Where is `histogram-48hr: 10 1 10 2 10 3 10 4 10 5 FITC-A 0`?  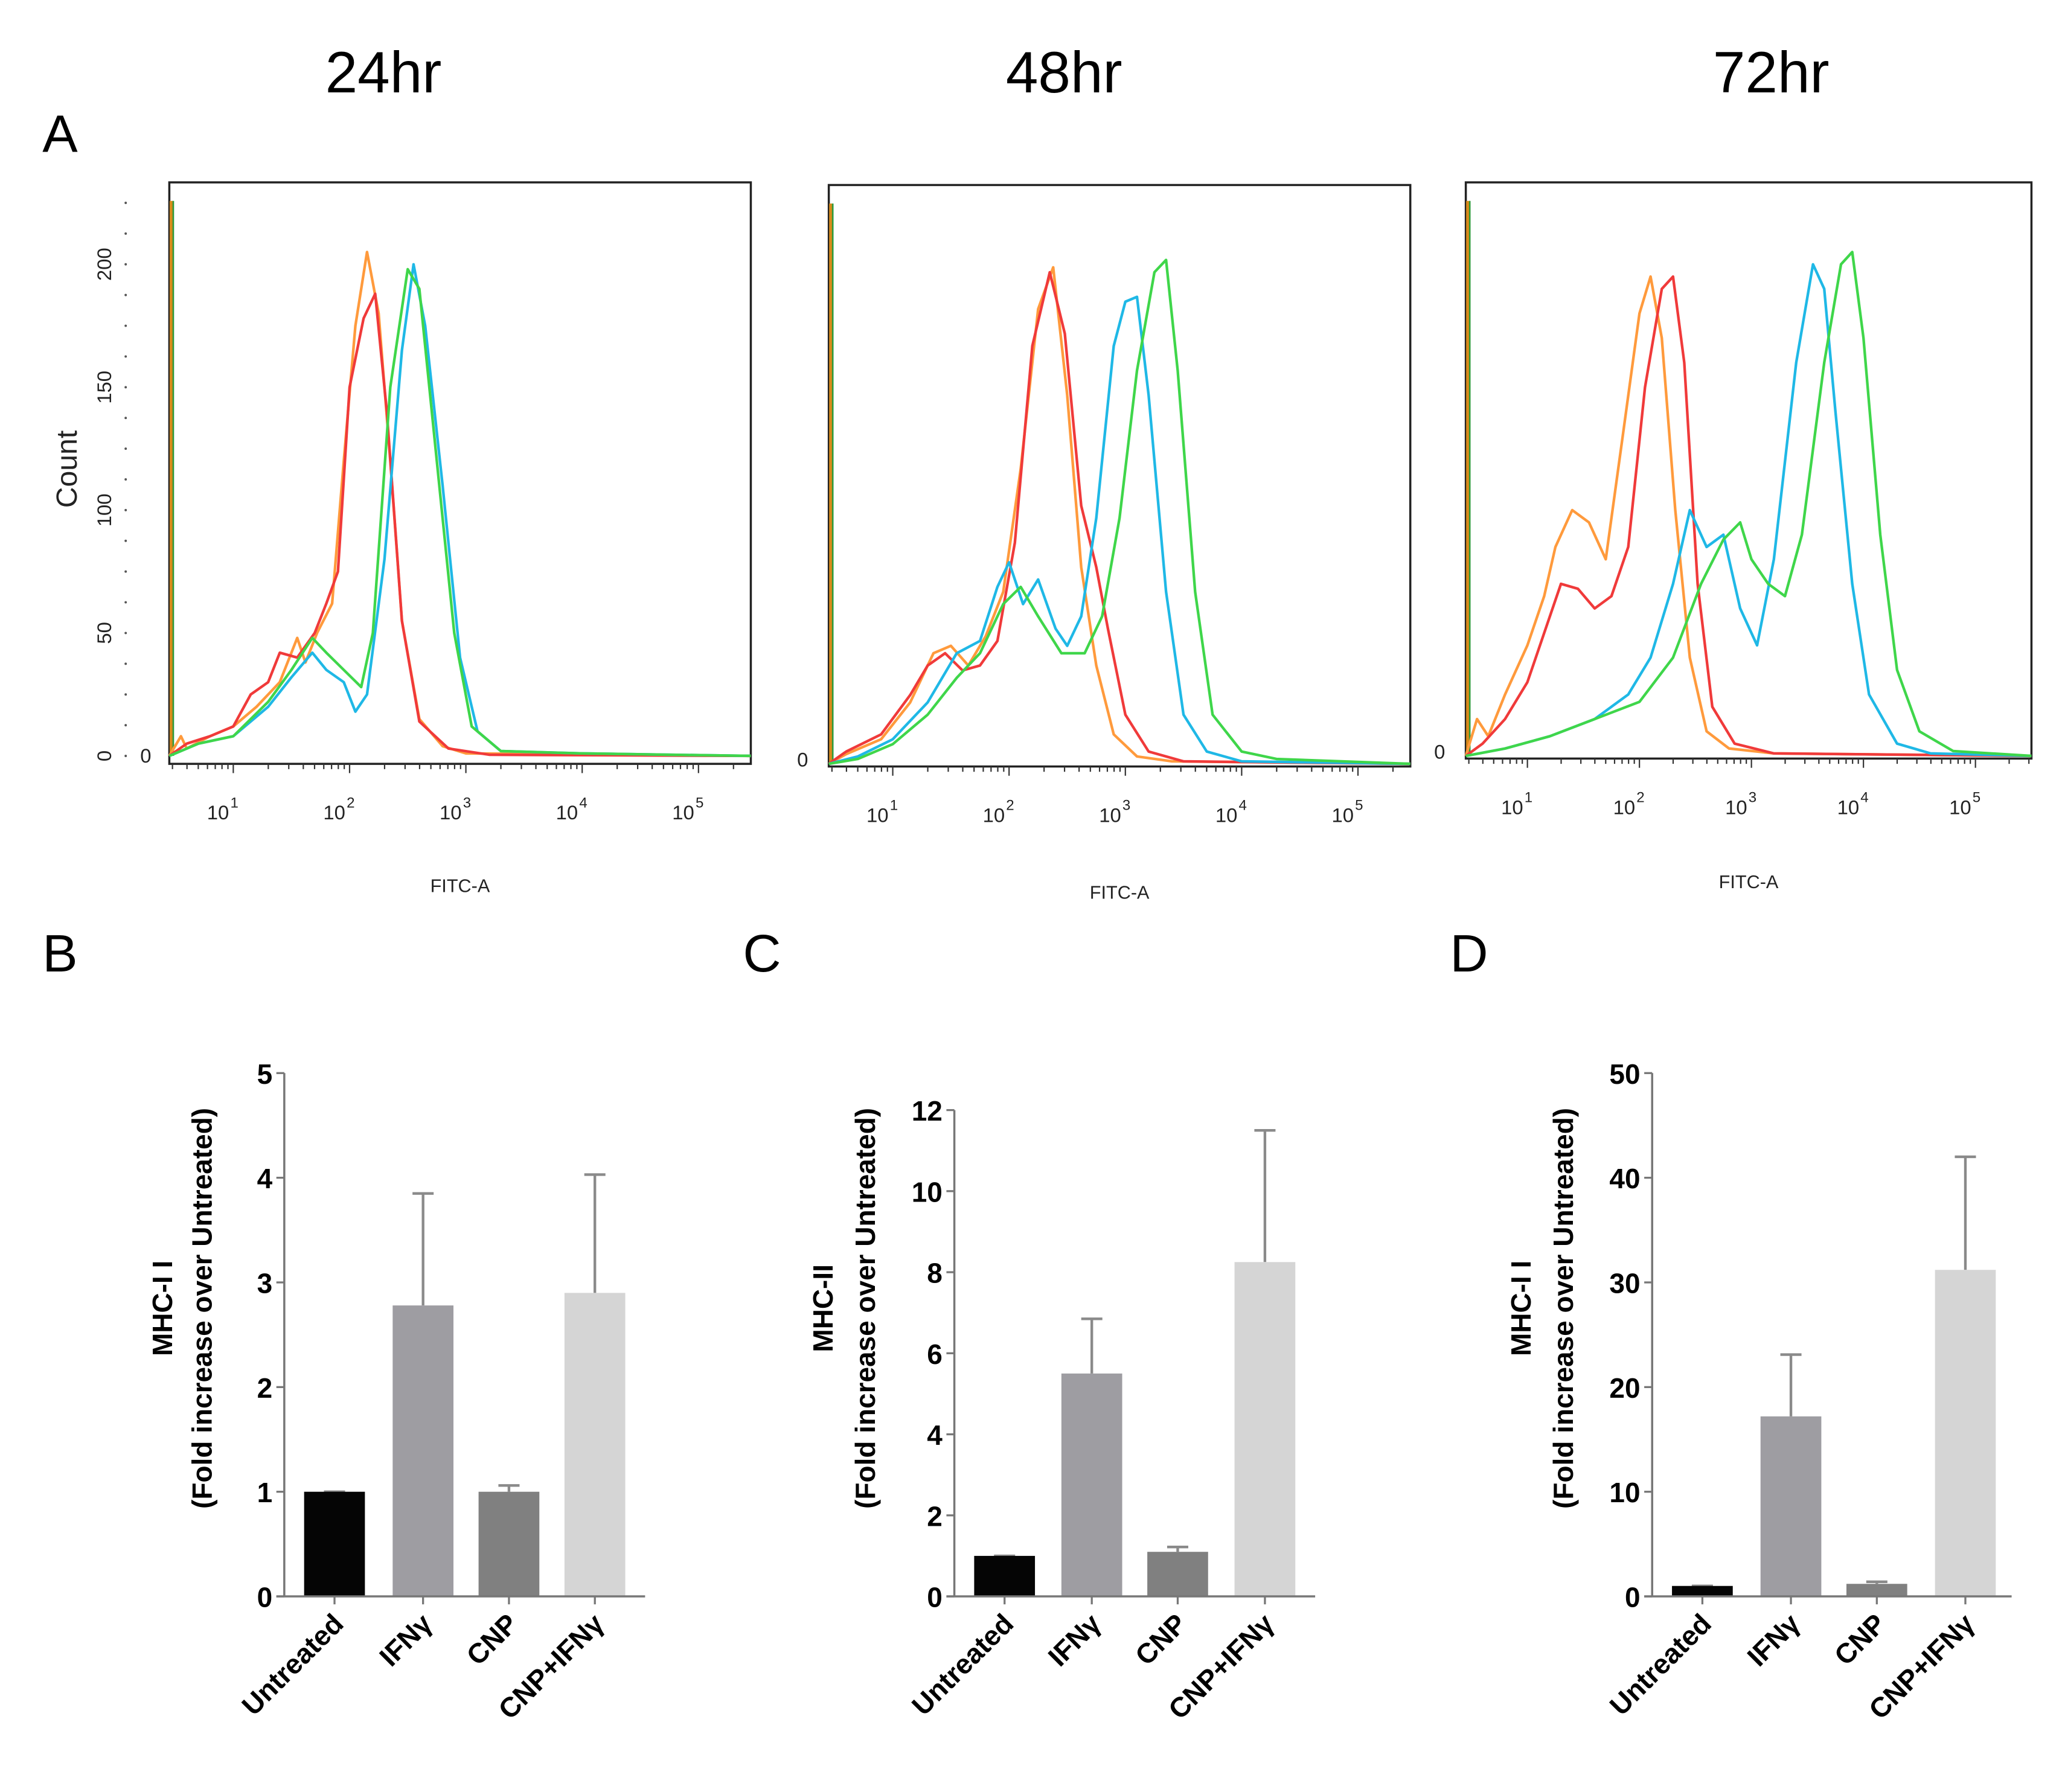 histogram-48hr: 10 1 10 2 10 3 10 4 10 5 FITC-A 0 is located at coordinates (1104, 543).